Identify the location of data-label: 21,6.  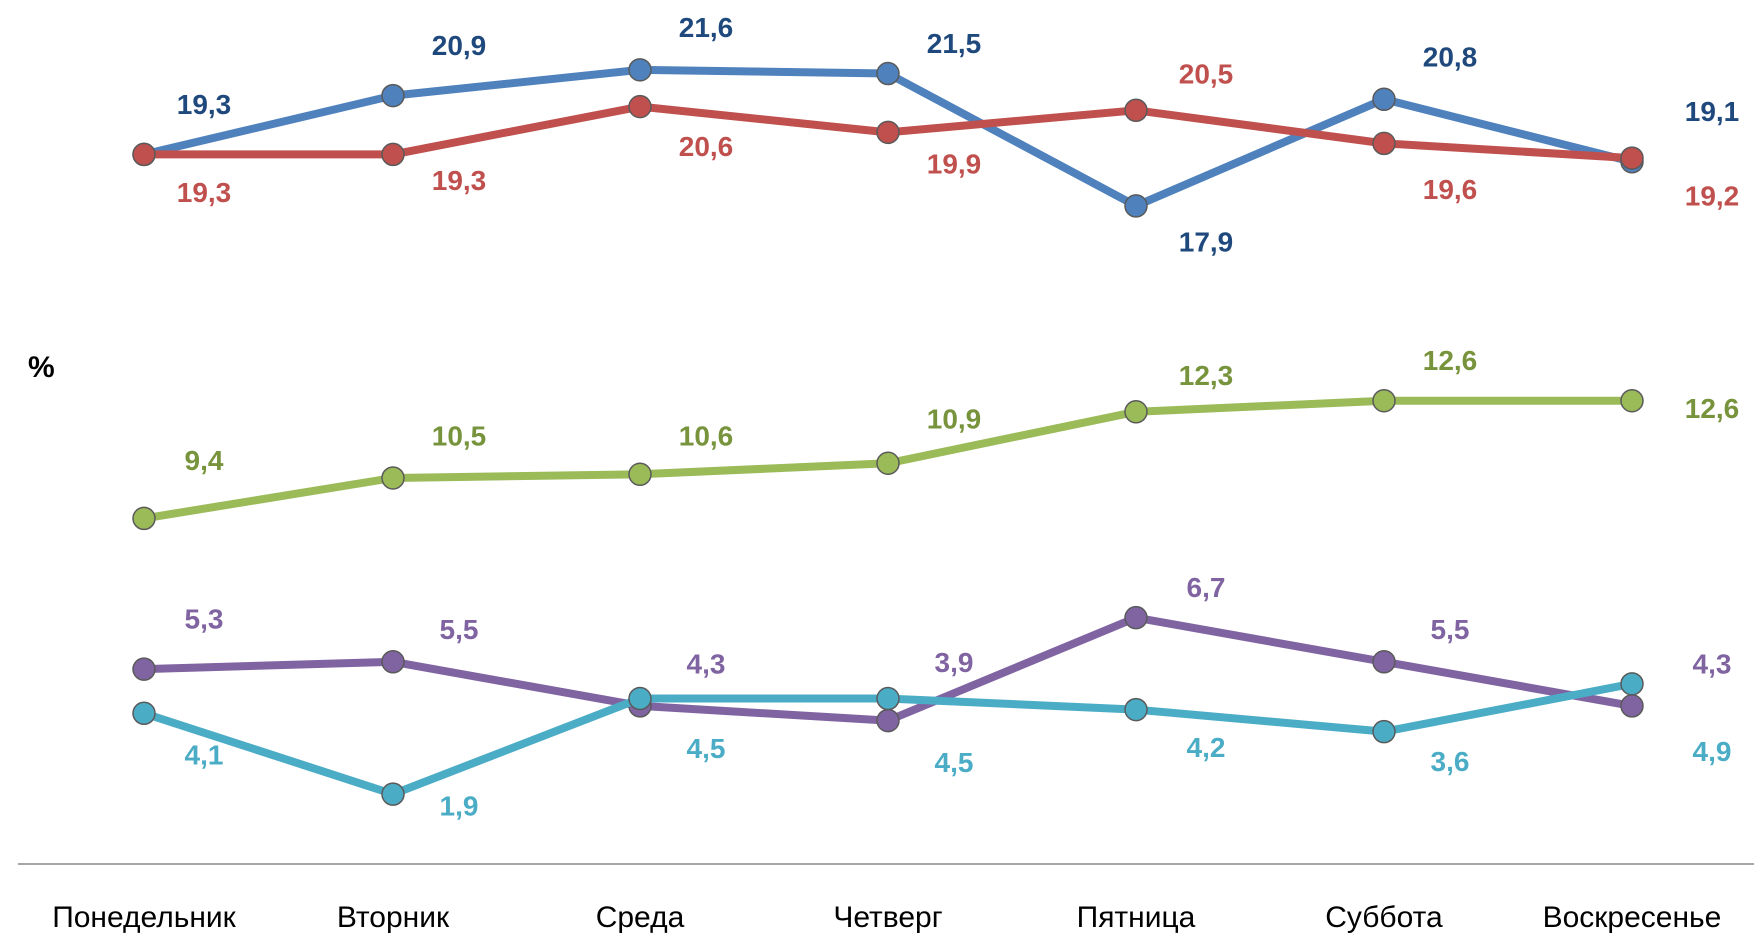
(706, 27).